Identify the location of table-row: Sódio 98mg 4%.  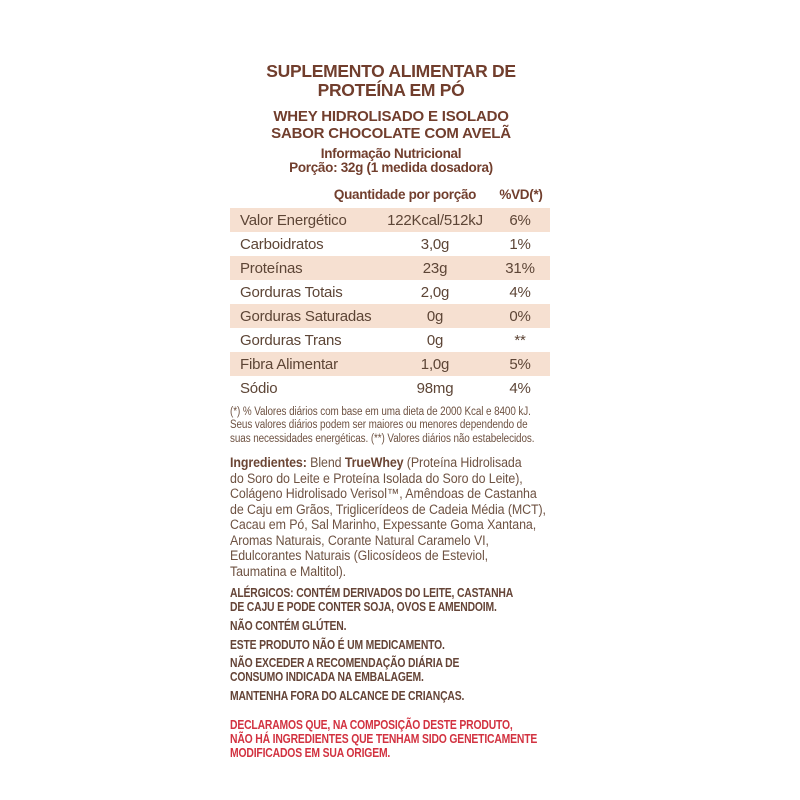
(390, 388).